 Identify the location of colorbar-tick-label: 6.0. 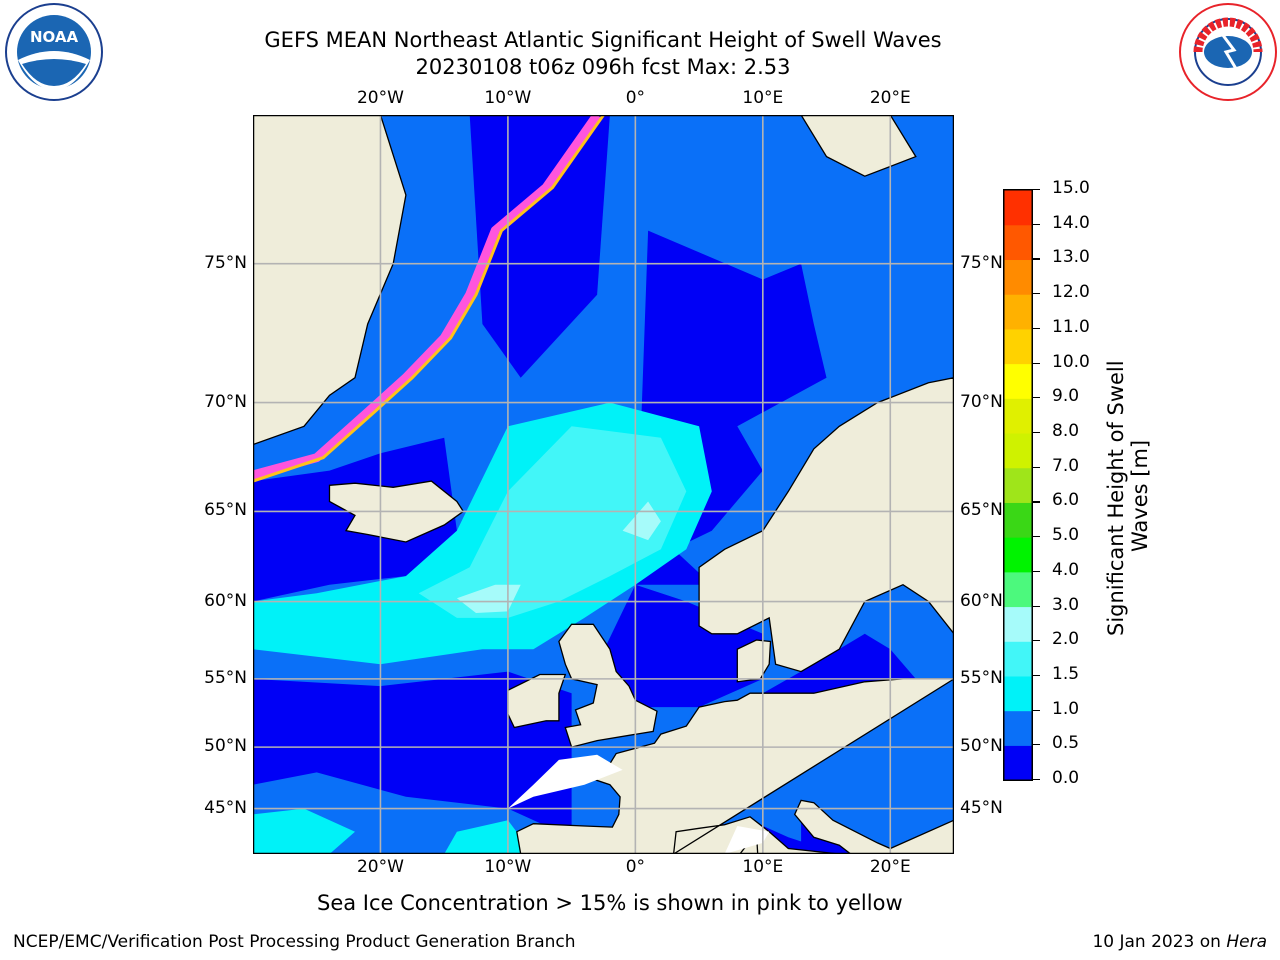
(1066, 500).